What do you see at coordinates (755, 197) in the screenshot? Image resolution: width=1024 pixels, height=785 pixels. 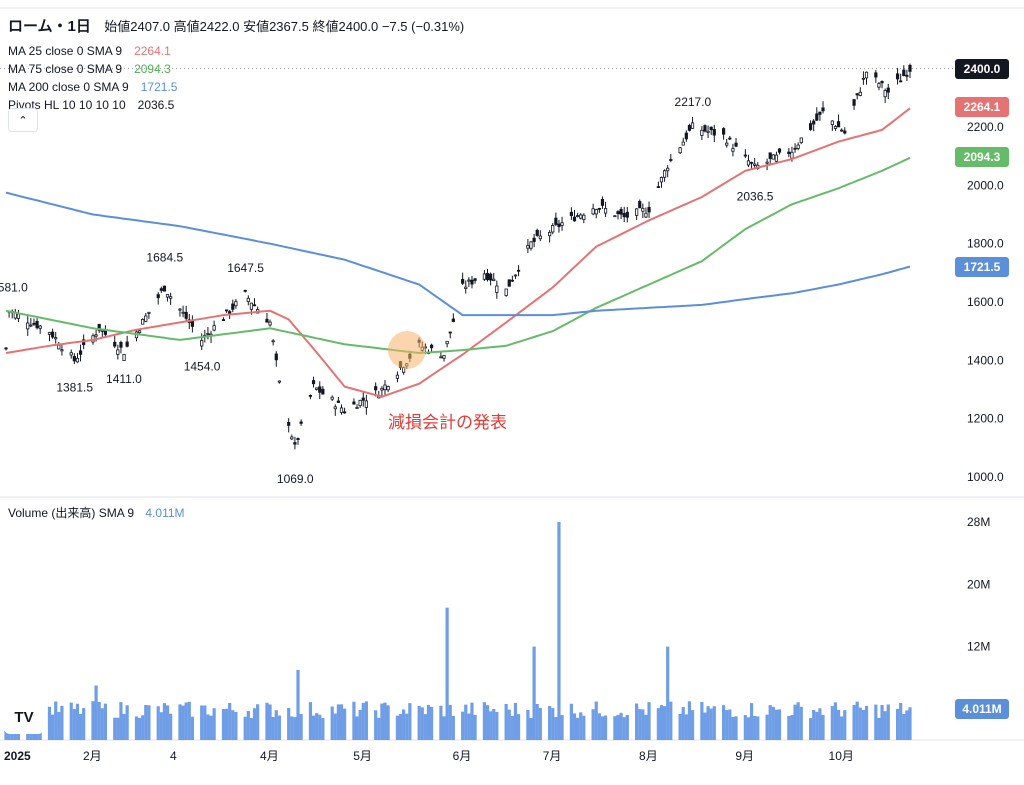 I see `pivot-label: 2036.5` at bounding box center [755, 197].